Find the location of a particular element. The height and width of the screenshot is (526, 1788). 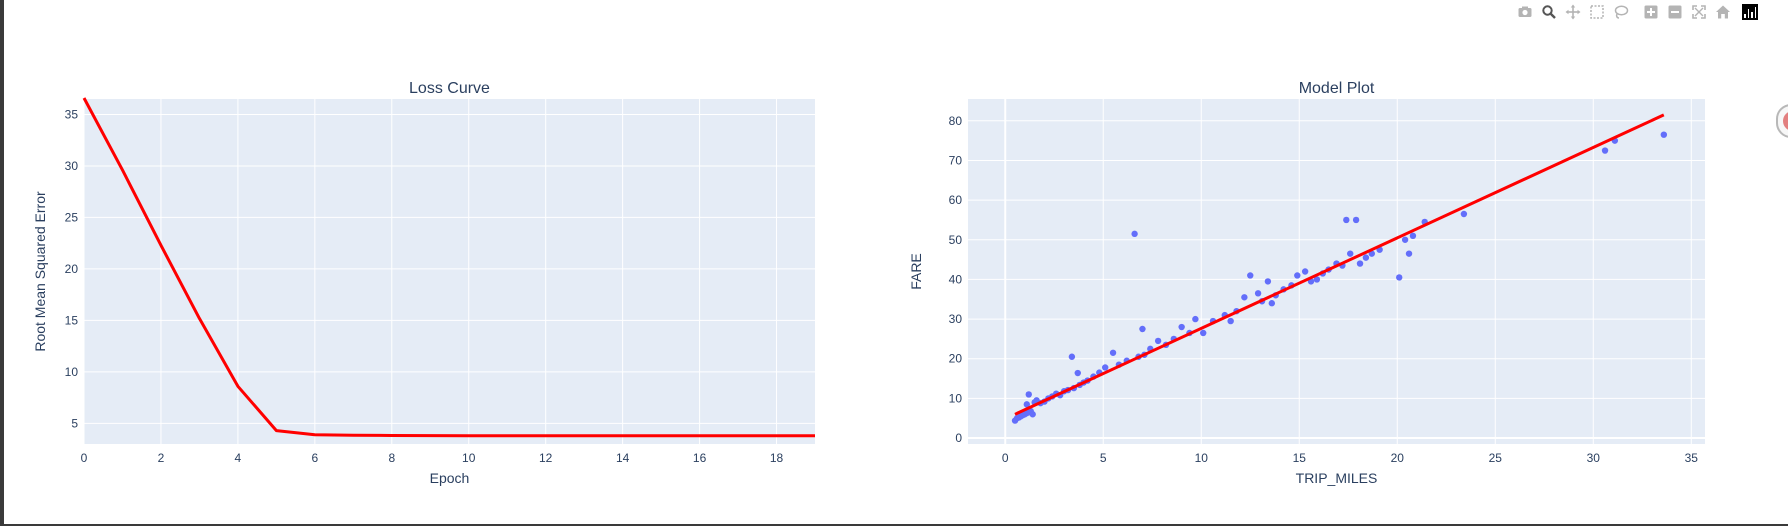

model-x-tick-label: 5 is located at coordinates (1103, 458).